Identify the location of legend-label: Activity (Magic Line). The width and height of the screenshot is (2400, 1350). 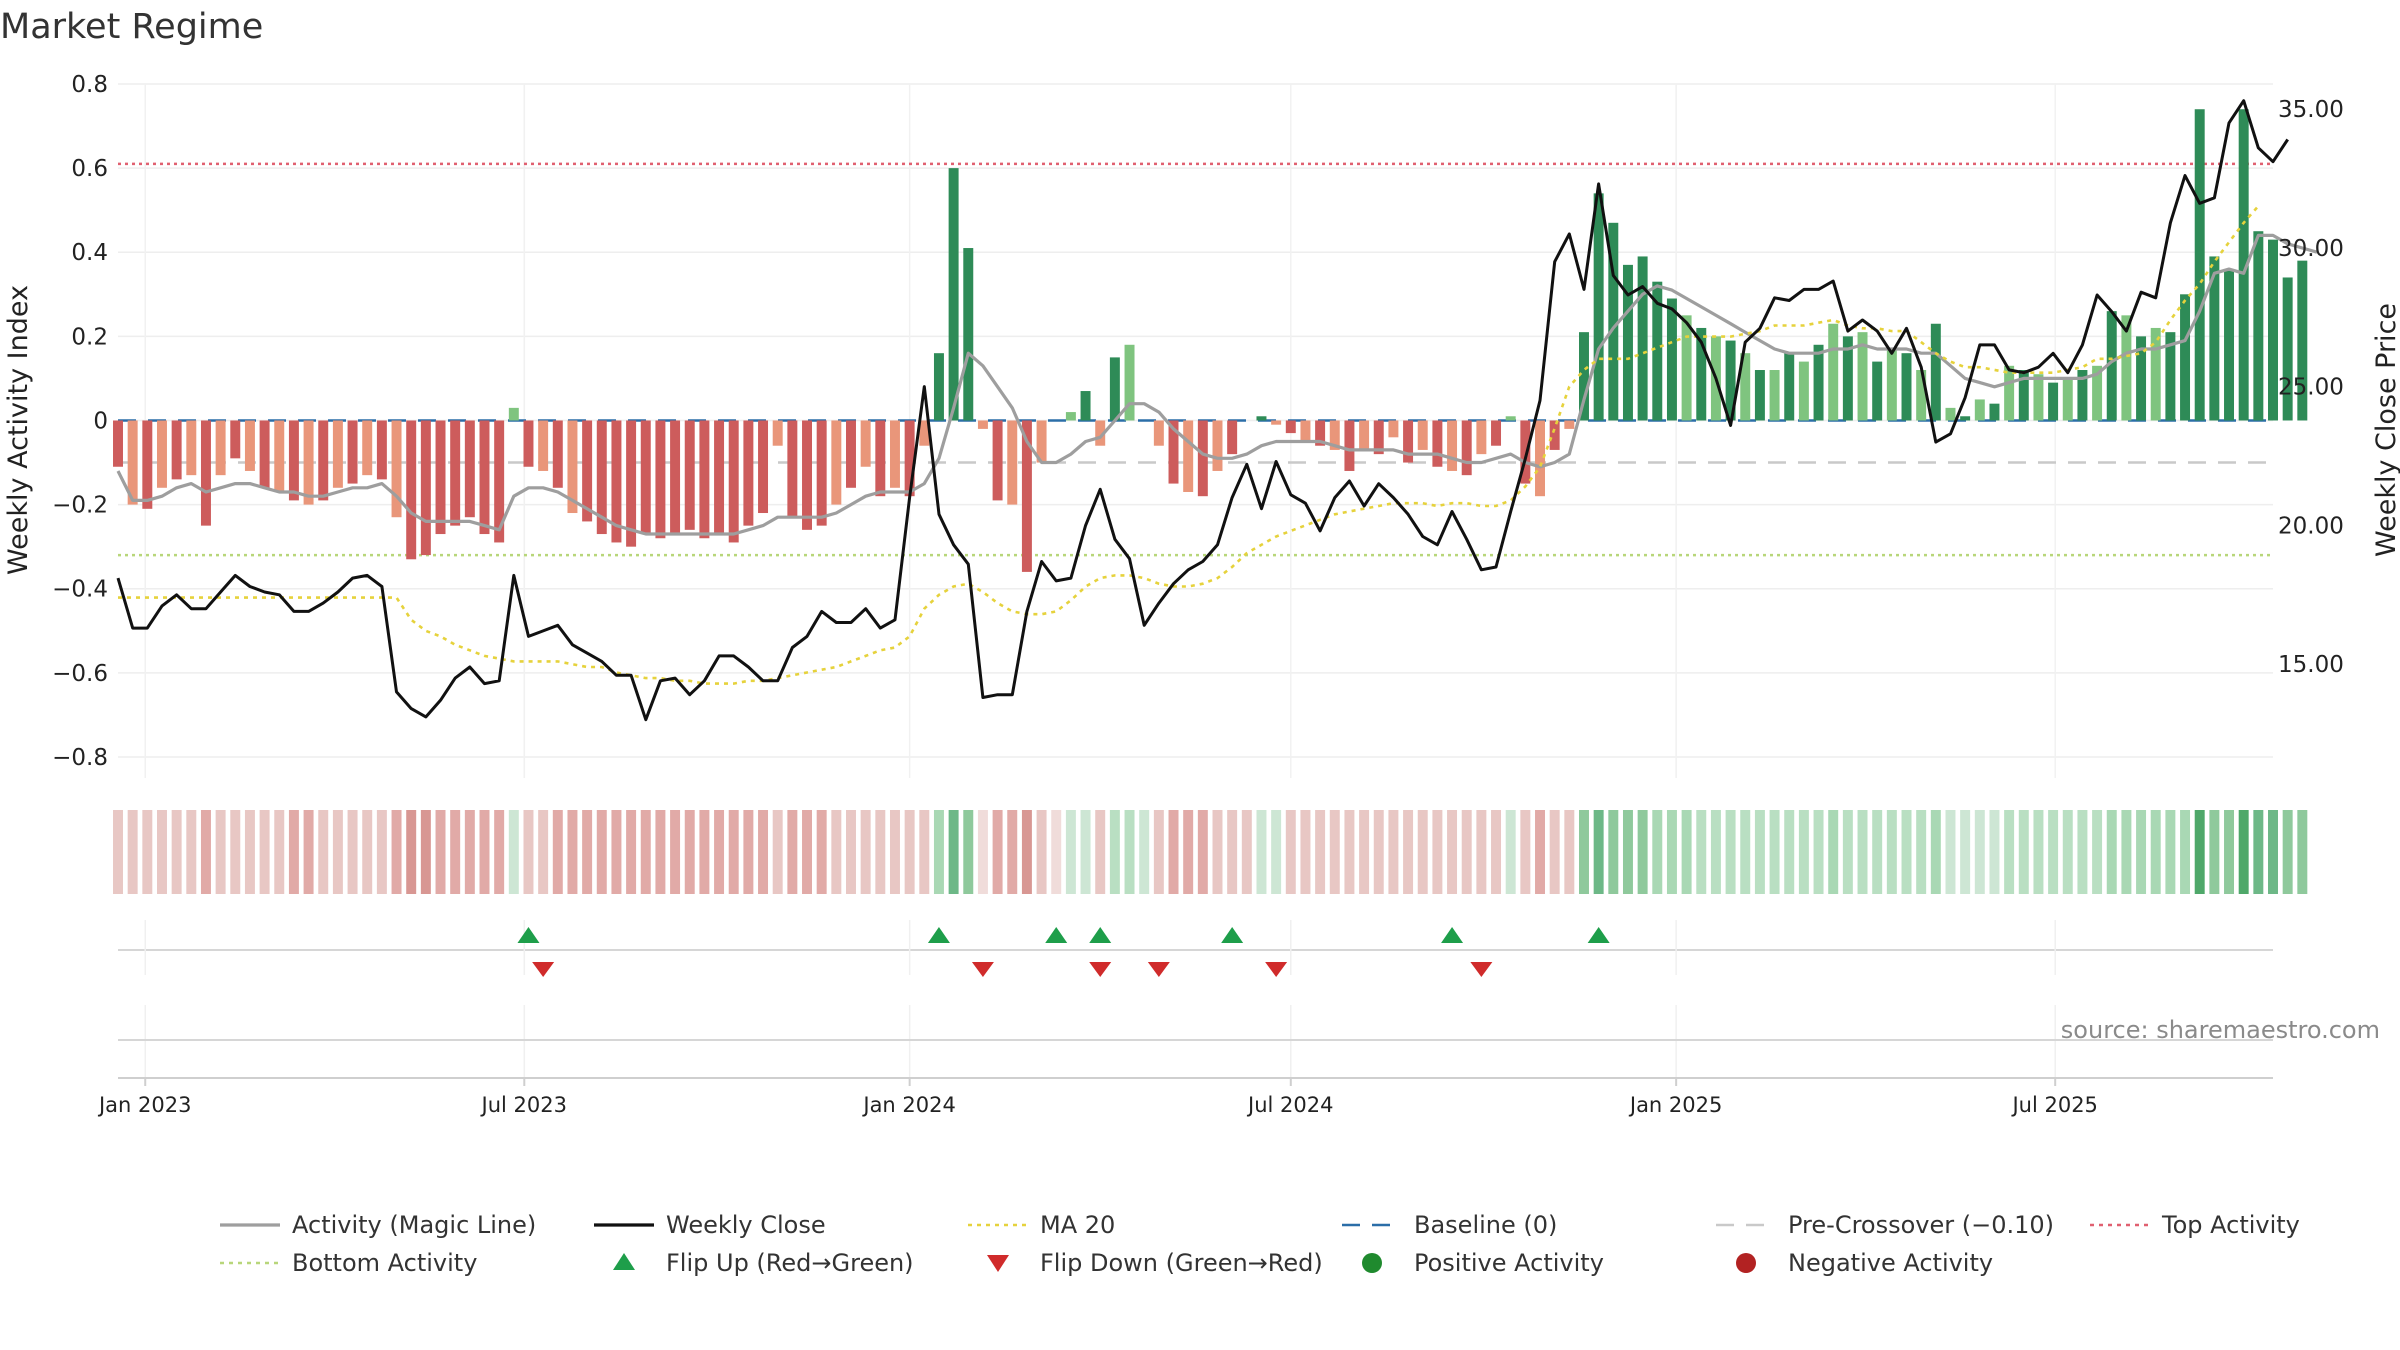
(414, 1225).